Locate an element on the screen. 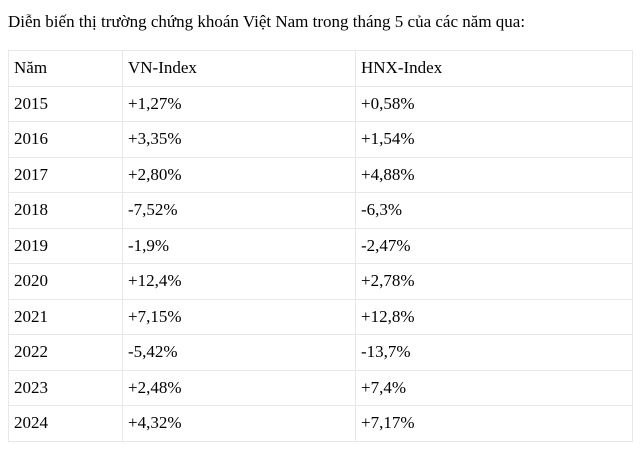  year-cell: 2022 is located at coordinates (65, 352).